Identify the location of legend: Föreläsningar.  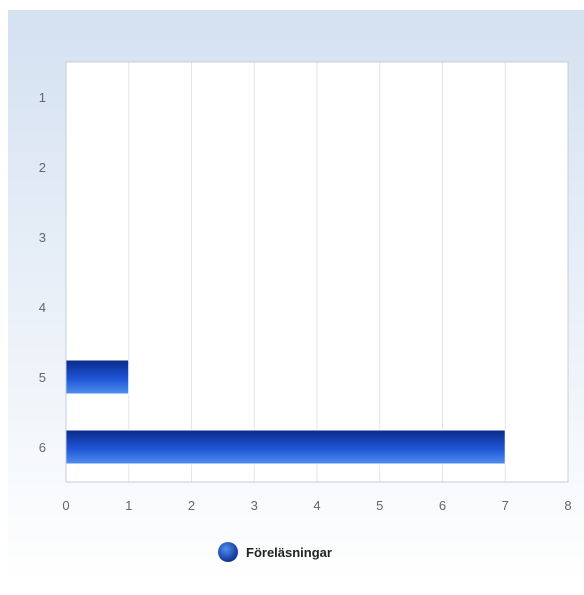
(275, 552).